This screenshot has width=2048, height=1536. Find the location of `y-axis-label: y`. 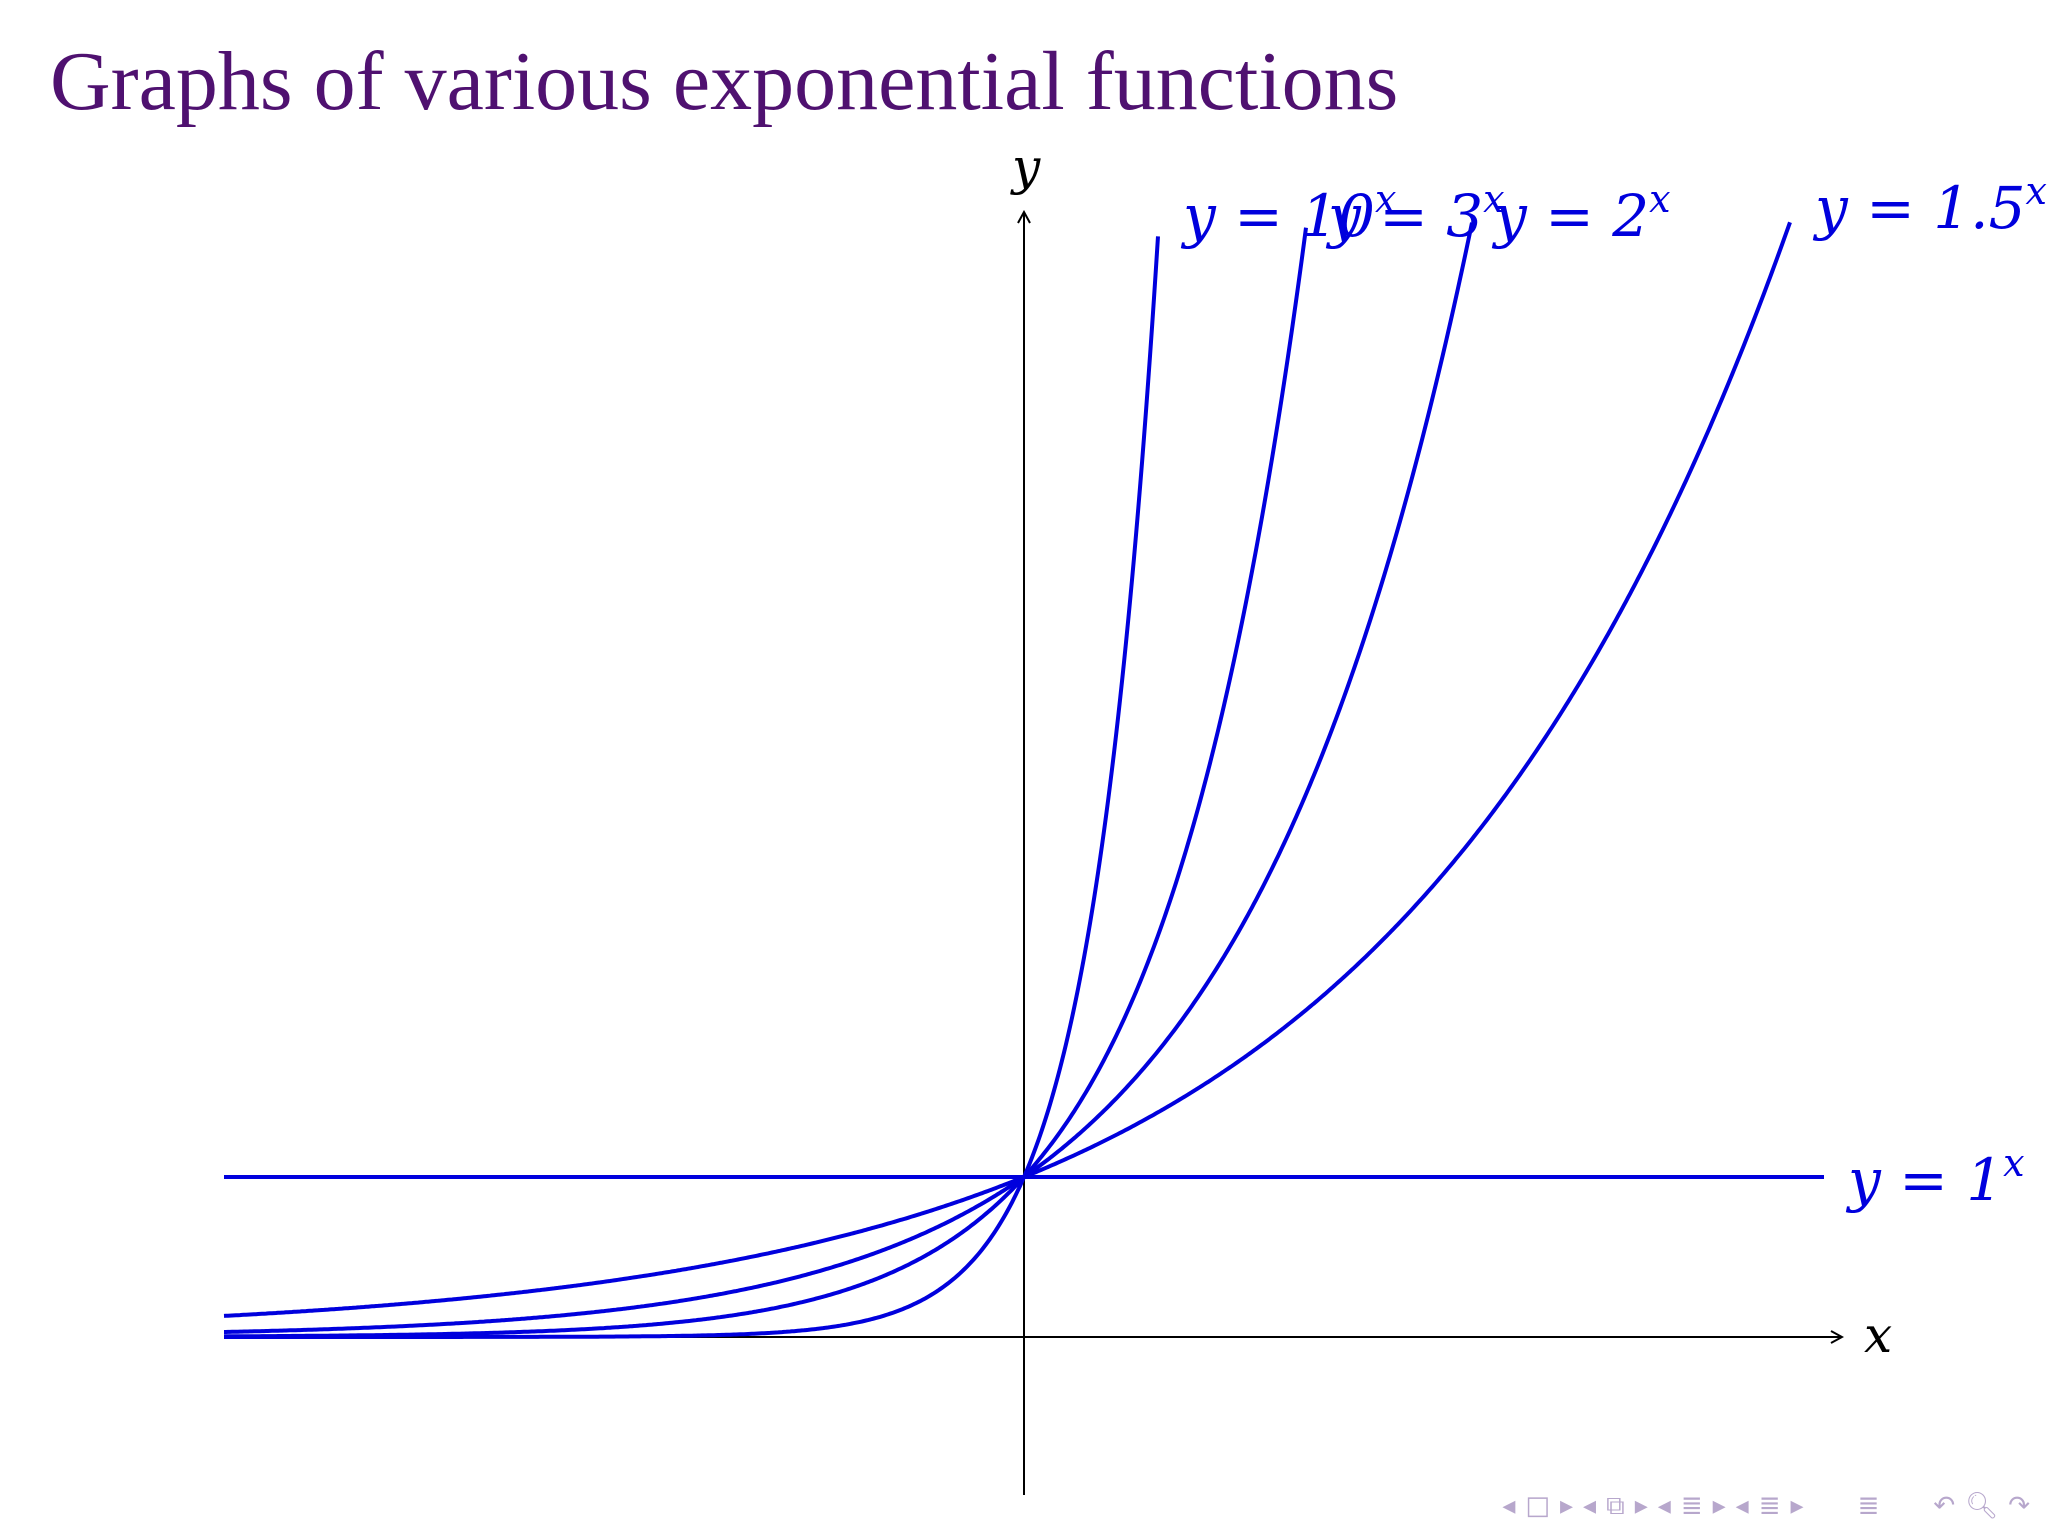

y-axis-label: y is located at coordinates (1025, 167).